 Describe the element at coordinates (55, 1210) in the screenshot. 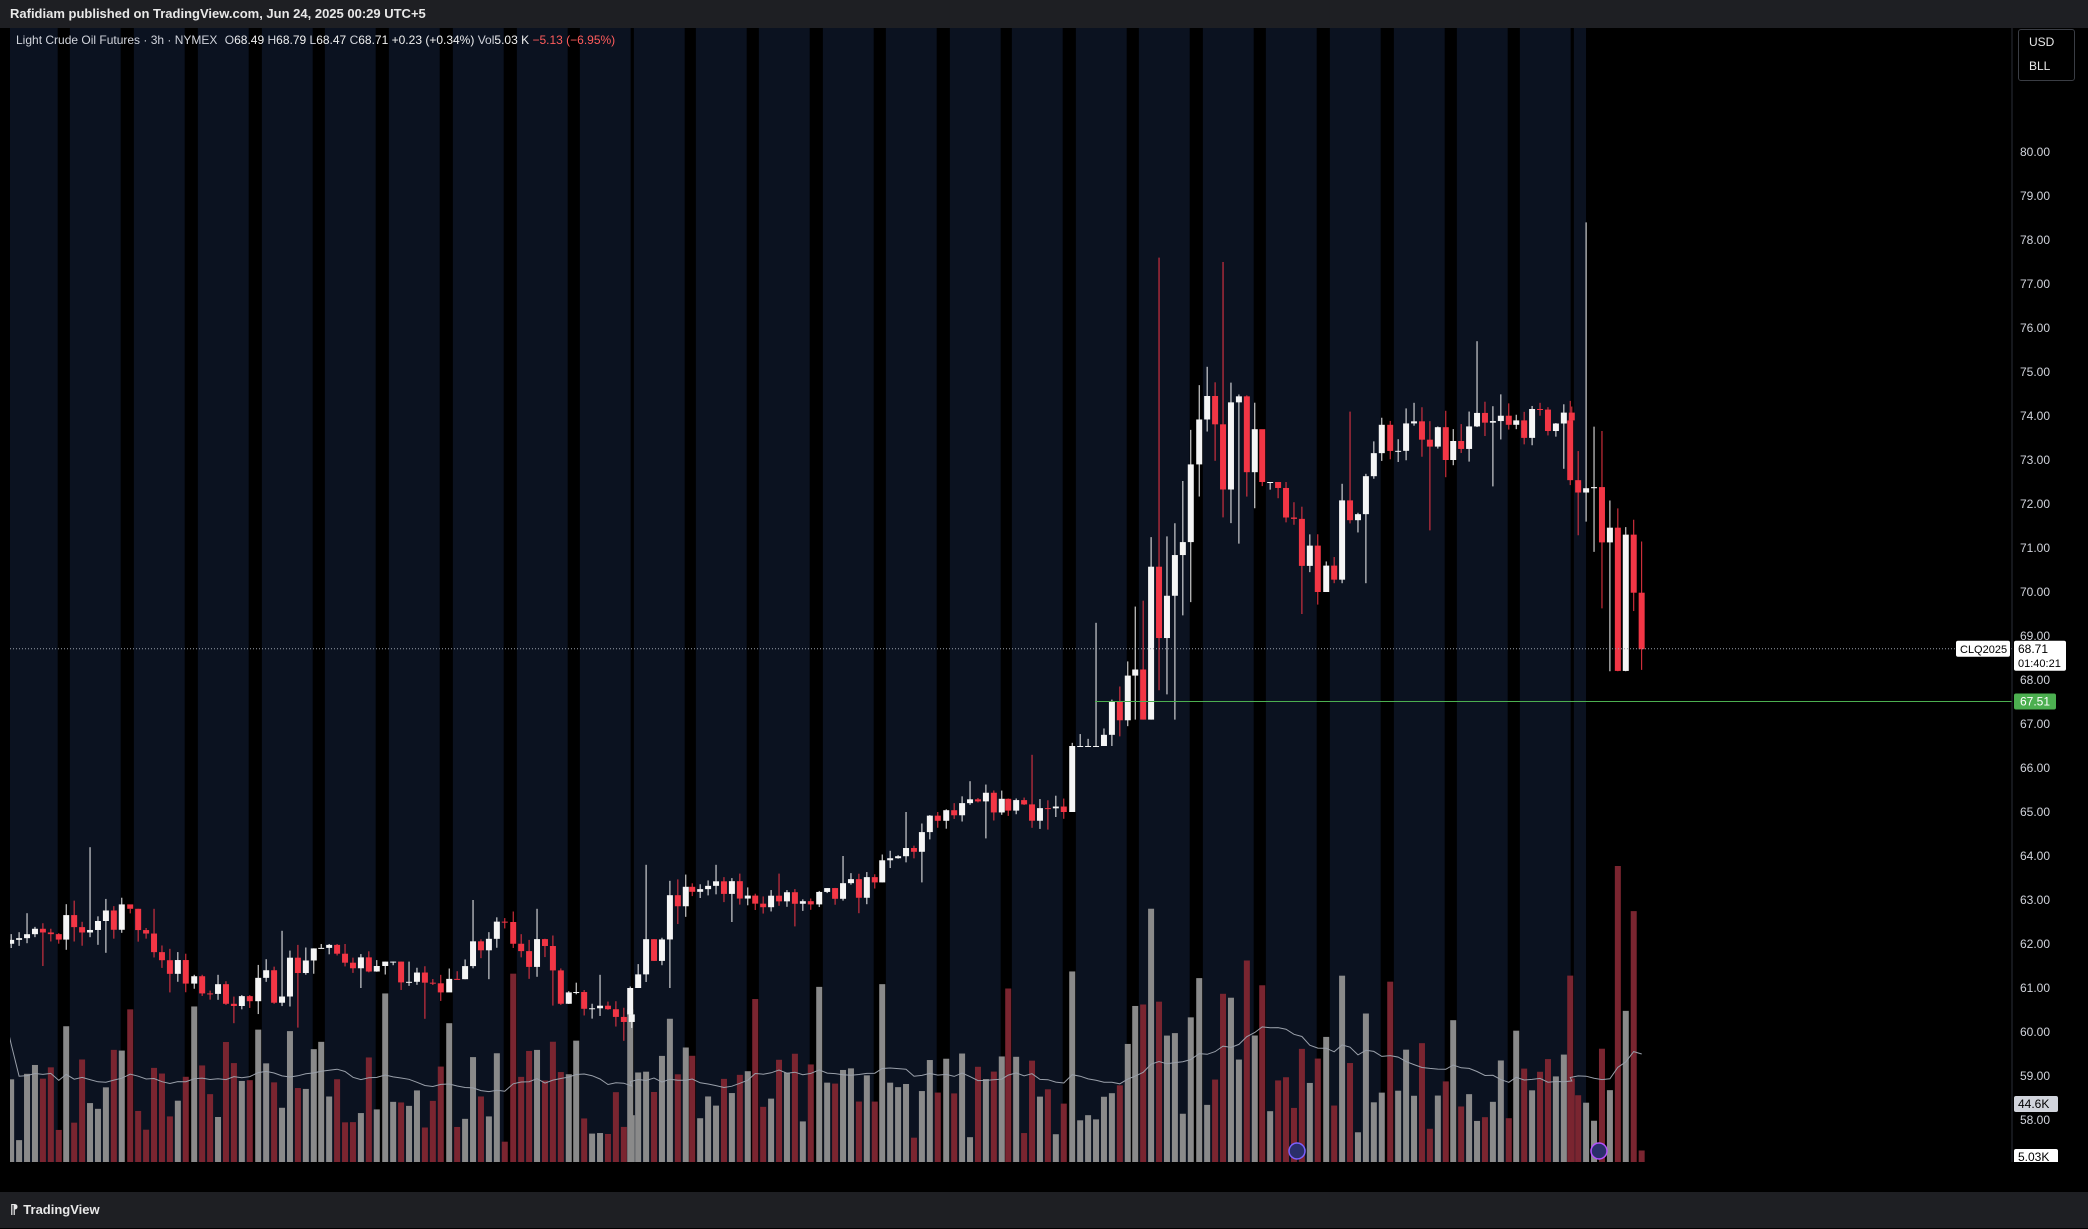

I see `tradingview-brand: ⁋ TradingView` at that location.